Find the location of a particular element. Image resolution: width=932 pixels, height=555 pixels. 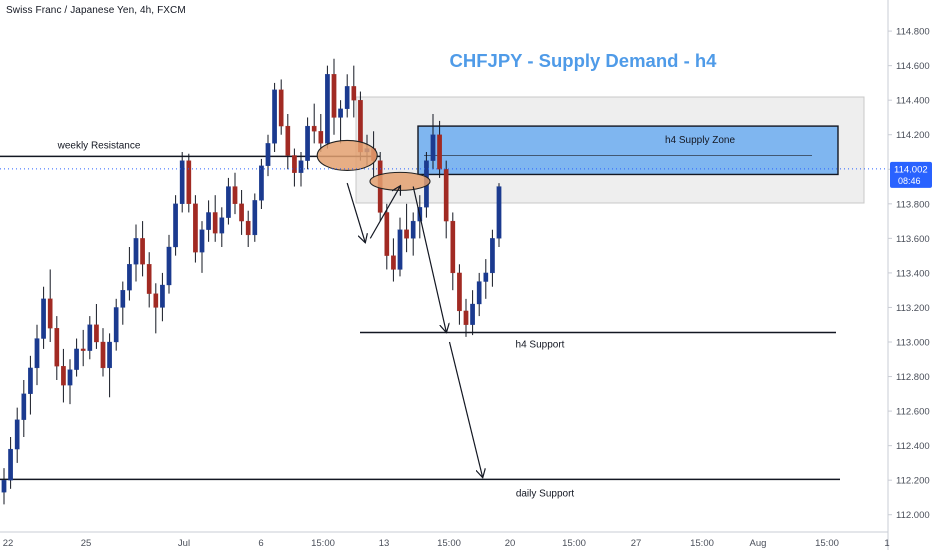

price-reaction-ellipse is located at coordinates (347, 155).